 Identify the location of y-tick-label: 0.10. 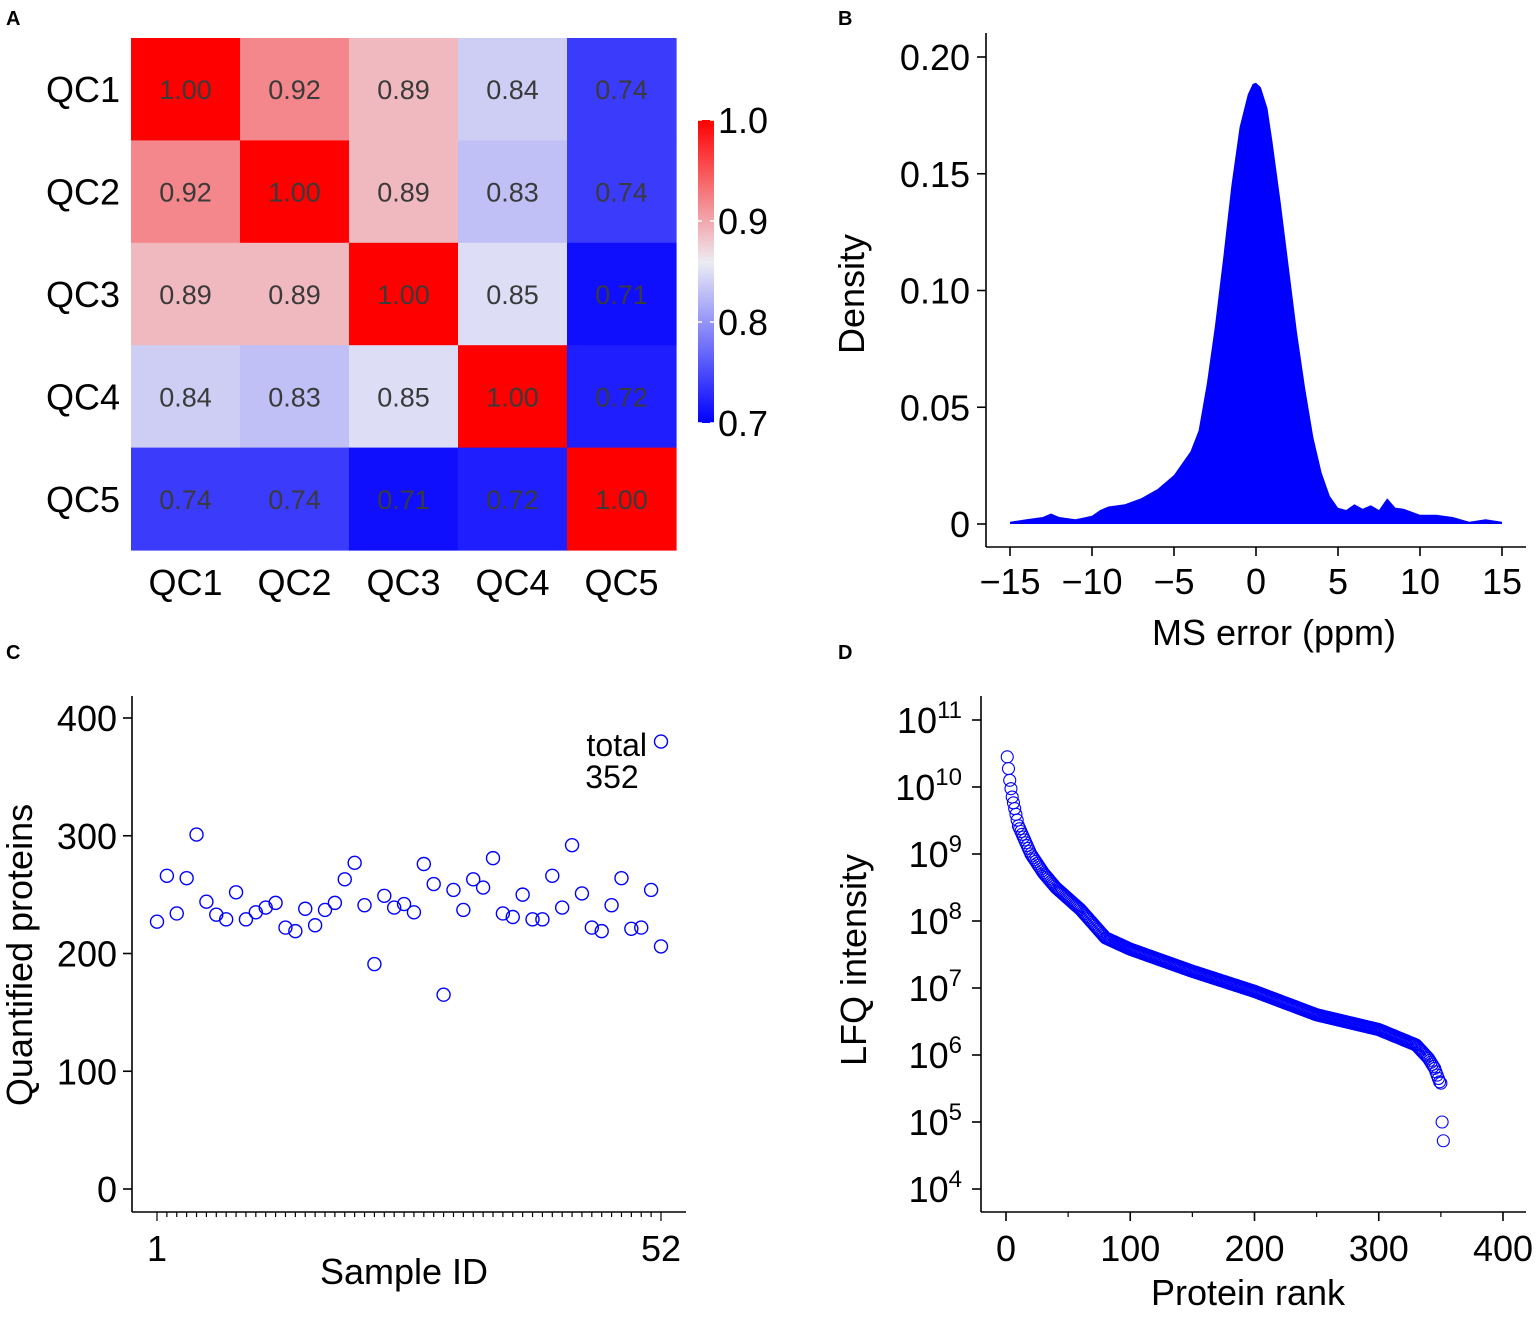
(935, 291).